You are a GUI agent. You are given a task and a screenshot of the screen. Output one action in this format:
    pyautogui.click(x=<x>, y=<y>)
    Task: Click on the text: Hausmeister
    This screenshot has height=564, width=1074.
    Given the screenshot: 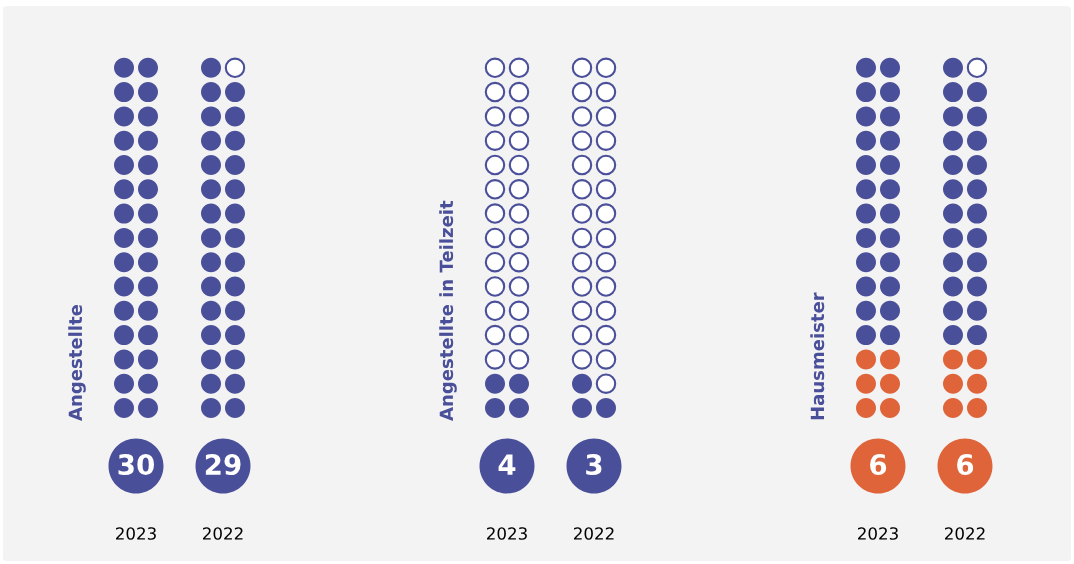 What is the action you would take?
    pyautogui.click(x=817, y=356)
    